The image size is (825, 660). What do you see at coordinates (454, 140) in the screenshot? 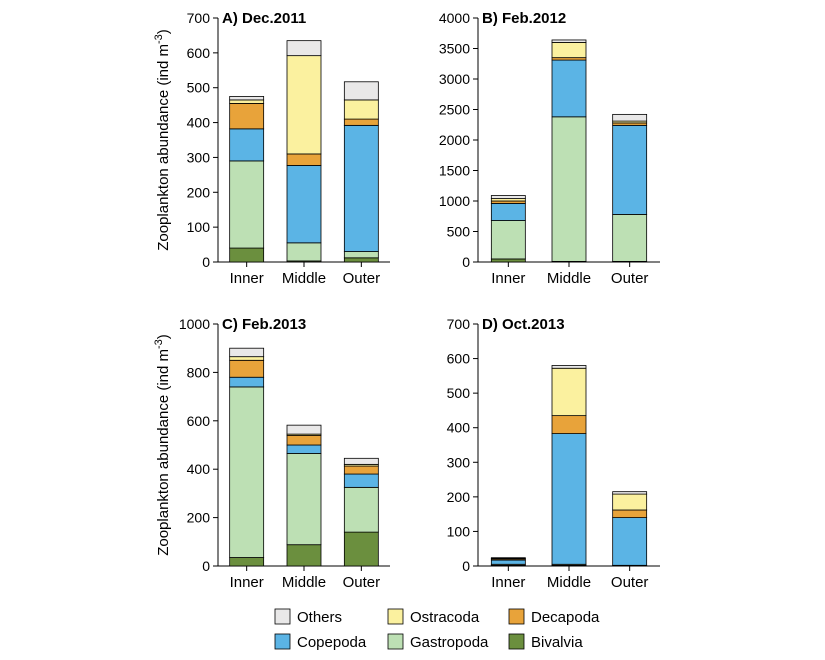
I see `y-tick-label: 2000` at bounding box center [454, 140].